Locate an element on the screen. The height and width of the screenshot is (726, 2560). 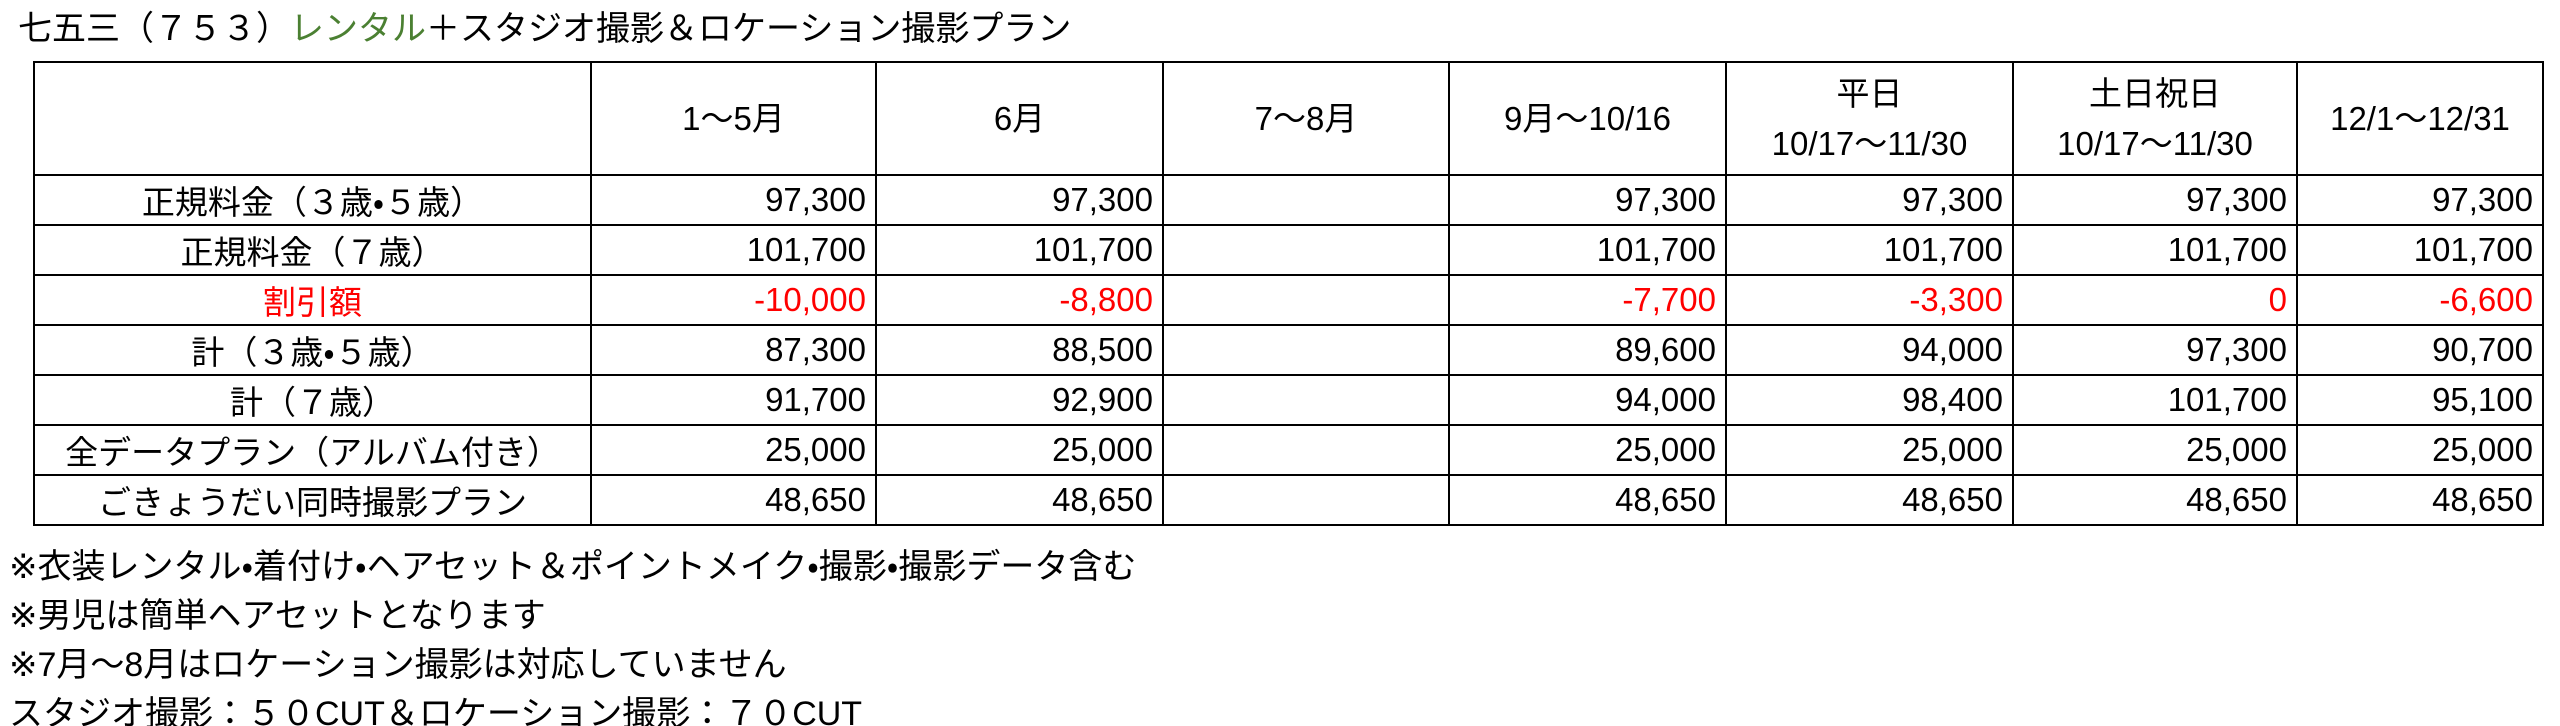
price-cell: -7,700 is located at coordinates (1587, 300).